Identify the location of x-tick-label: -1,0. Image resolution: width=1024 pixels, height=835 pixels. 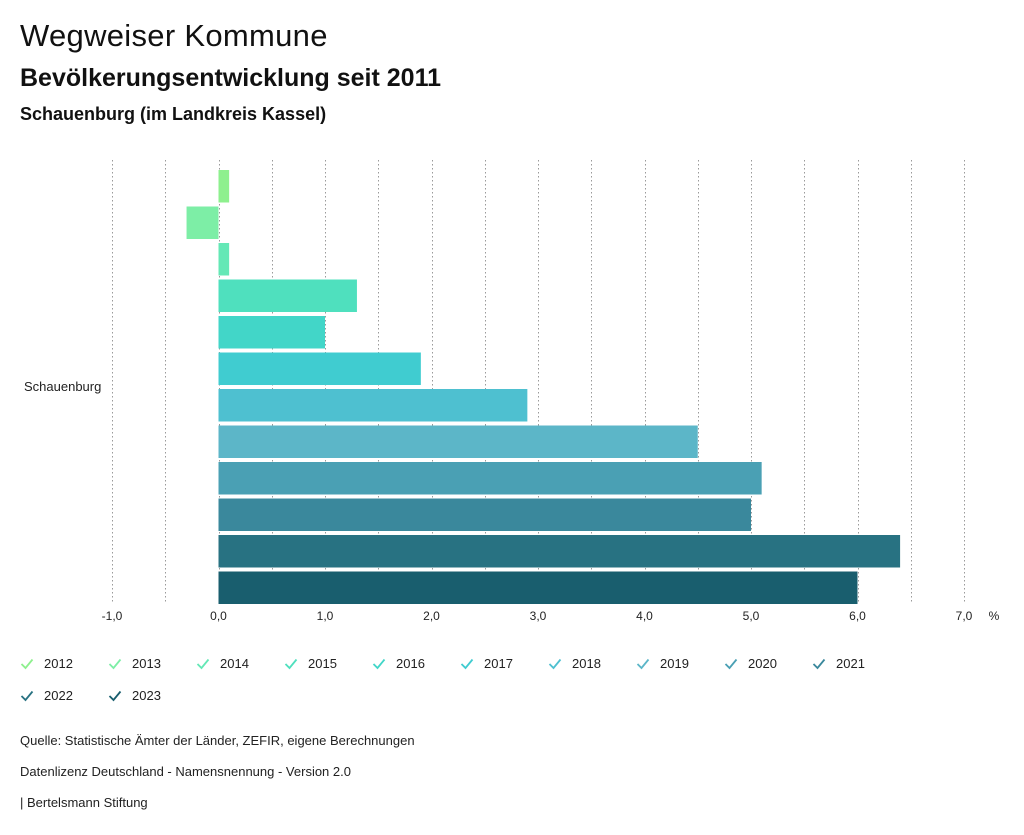
(112, 616).